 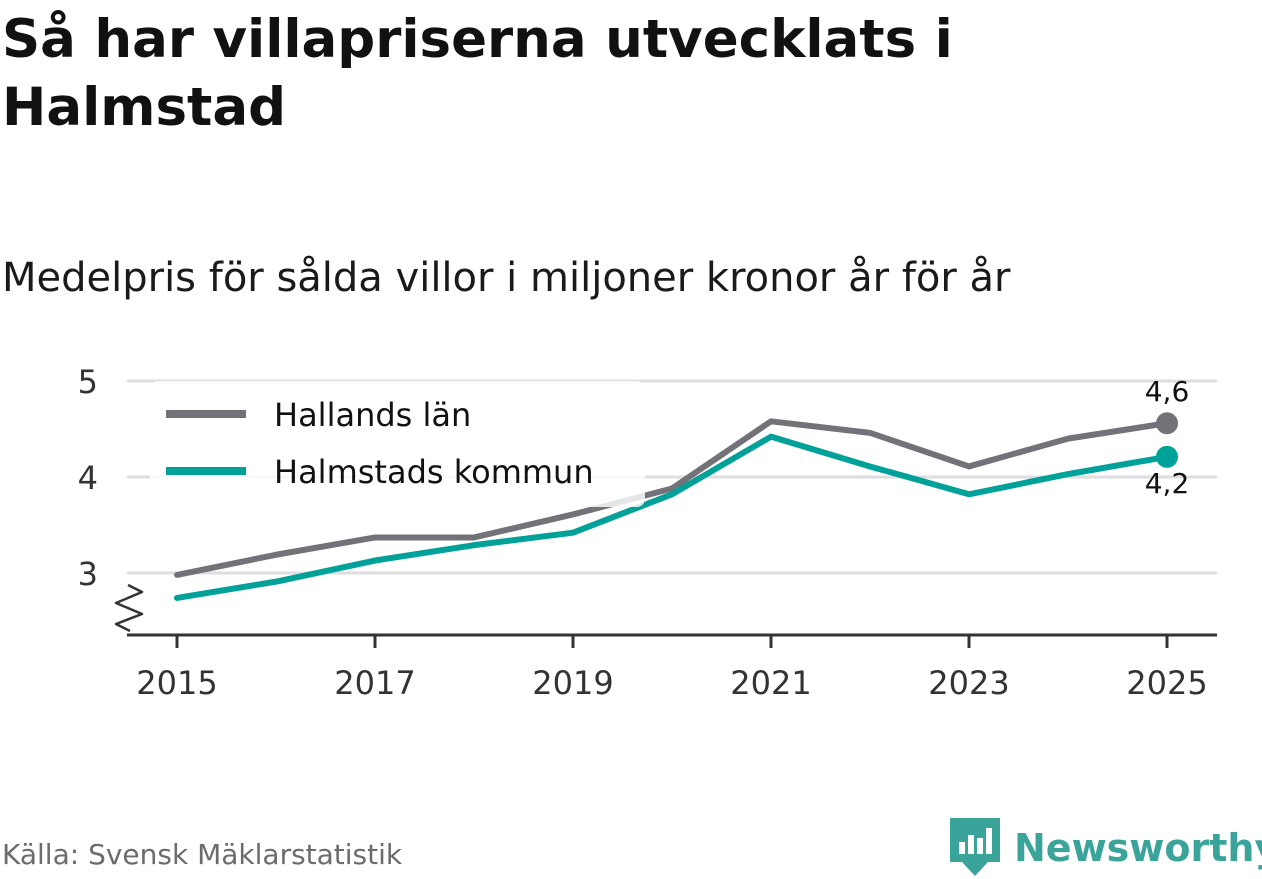 What do you see at coordinates (88, 382) in the screenshot?
I see `y-tick-label: 5` at bounding box center [88, 382].